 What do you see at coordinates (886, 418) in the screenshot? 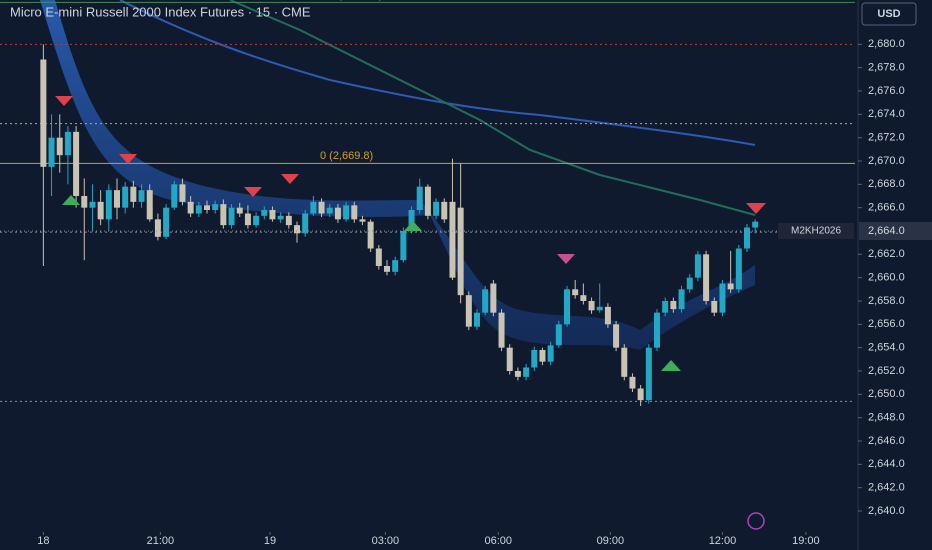
I see `y-tick-label: 2,648.0` at bounding box center [886, 418].